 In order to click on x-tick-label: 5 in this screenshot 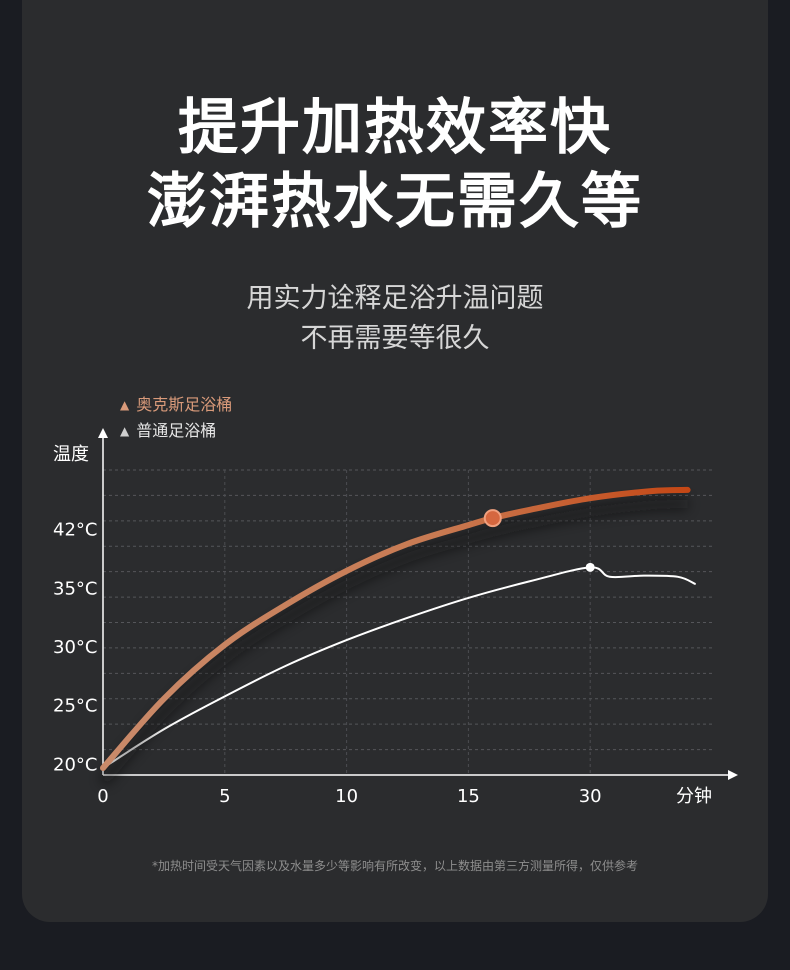, I will do `click(224, 796)`.